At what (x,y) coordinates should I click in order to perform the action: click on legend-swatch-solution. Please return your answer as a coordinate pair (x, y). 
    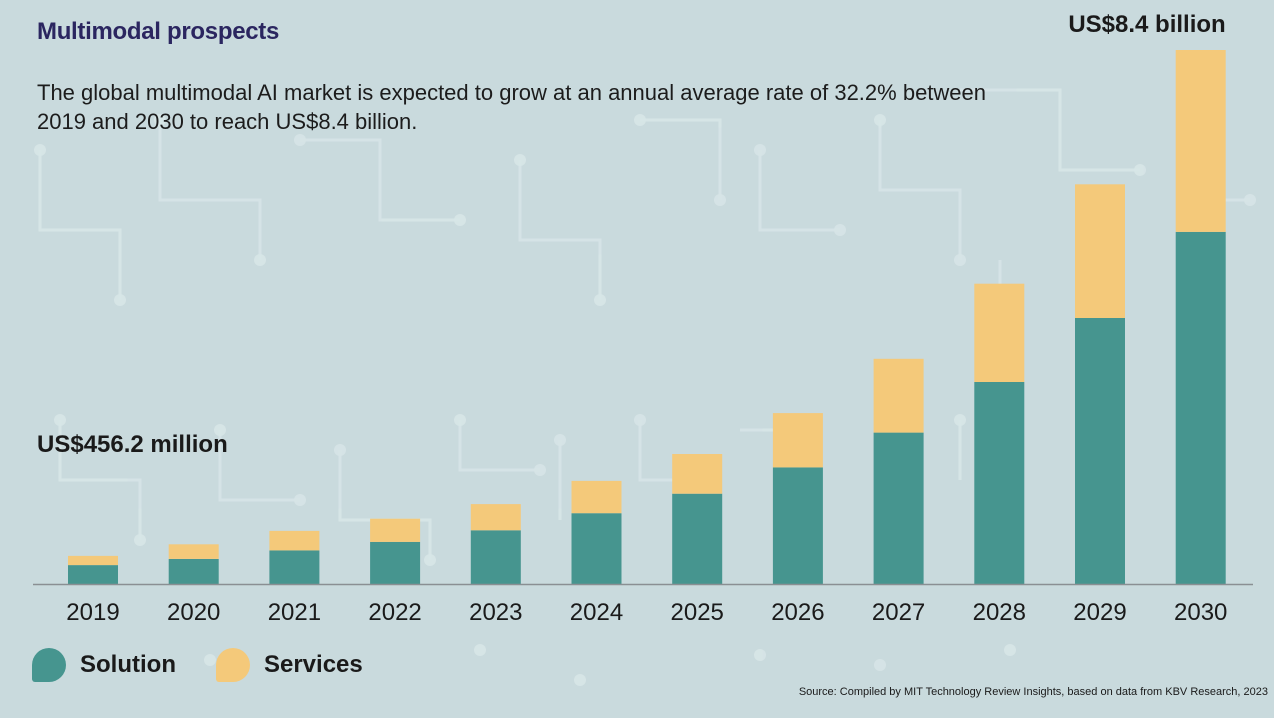
    Looking at the image, I should click on (49, 665).